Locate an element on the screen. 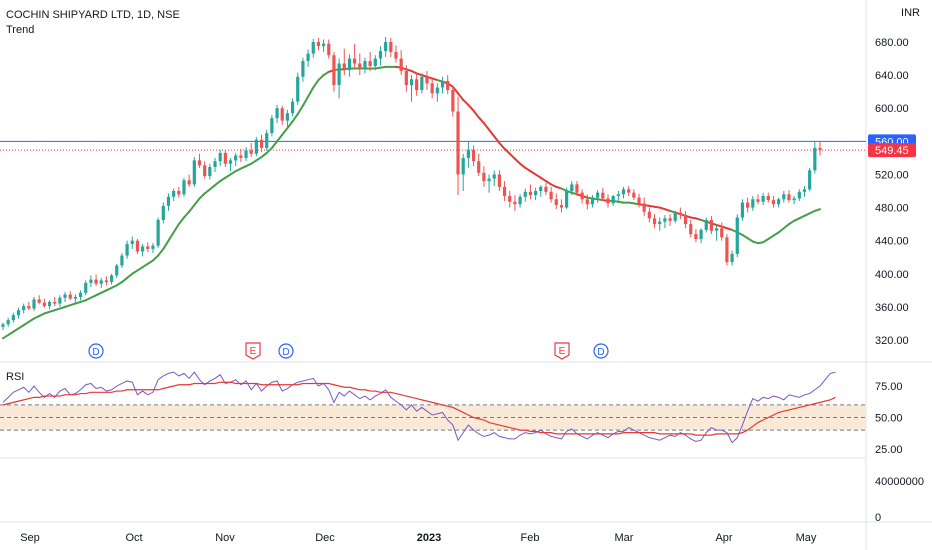 The height and width of the screenshot is (550, 932). rsi-pane-label: RSI is located at coordinates (15, 377).